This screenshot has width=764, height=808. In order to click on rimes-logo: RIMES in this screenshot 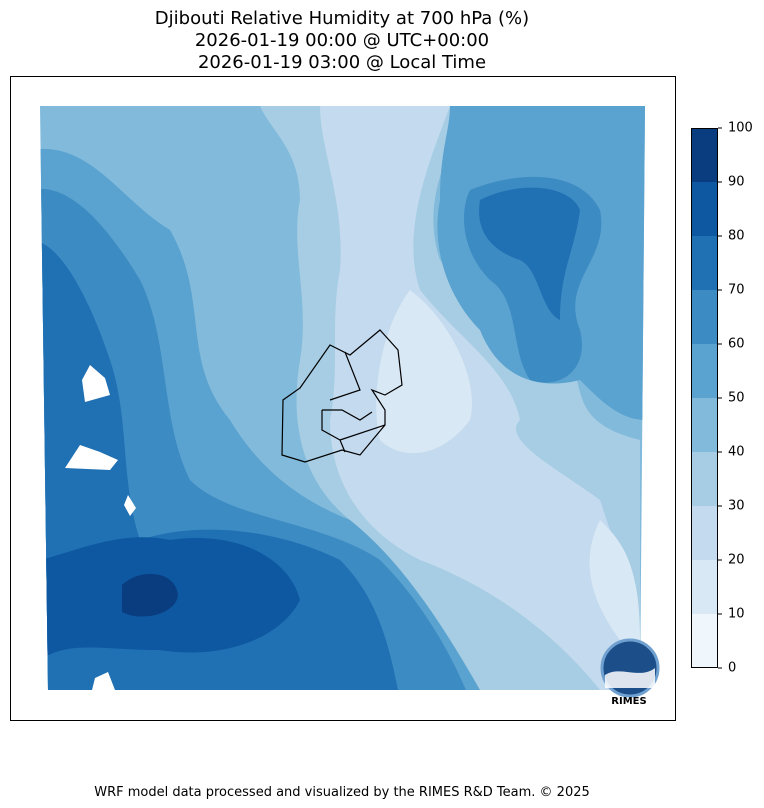, I will do `click(630, 672)`.